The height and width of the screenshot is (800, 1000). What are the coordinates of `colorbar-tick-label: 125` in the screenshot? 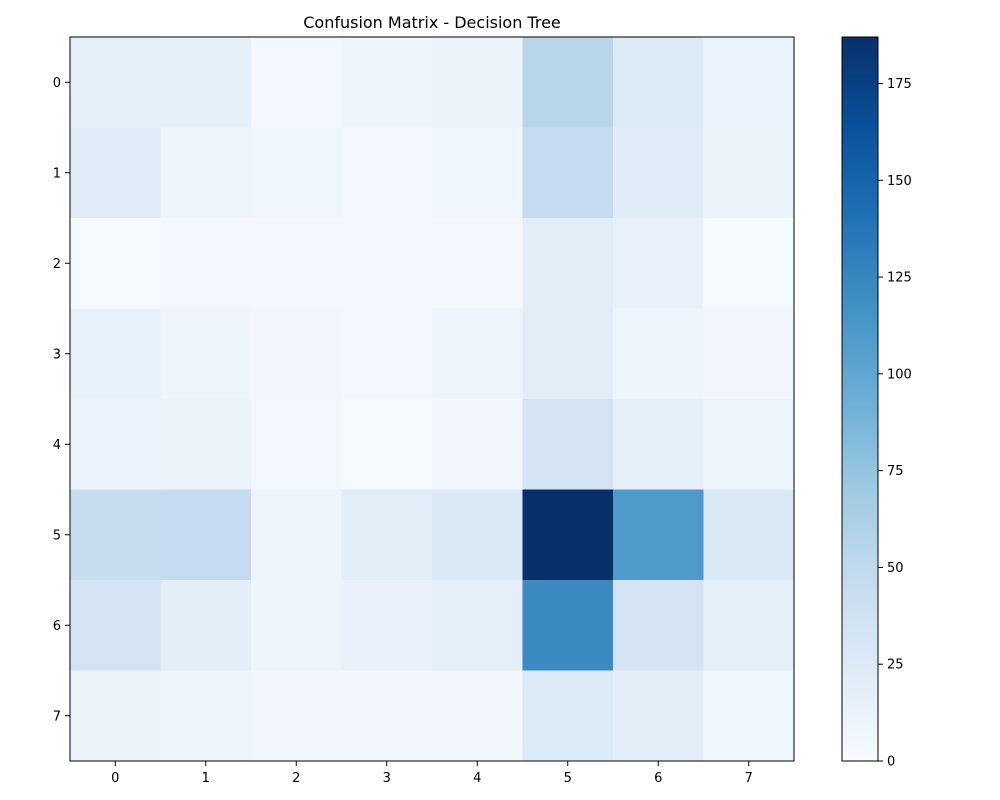 It's located at (899, 278).